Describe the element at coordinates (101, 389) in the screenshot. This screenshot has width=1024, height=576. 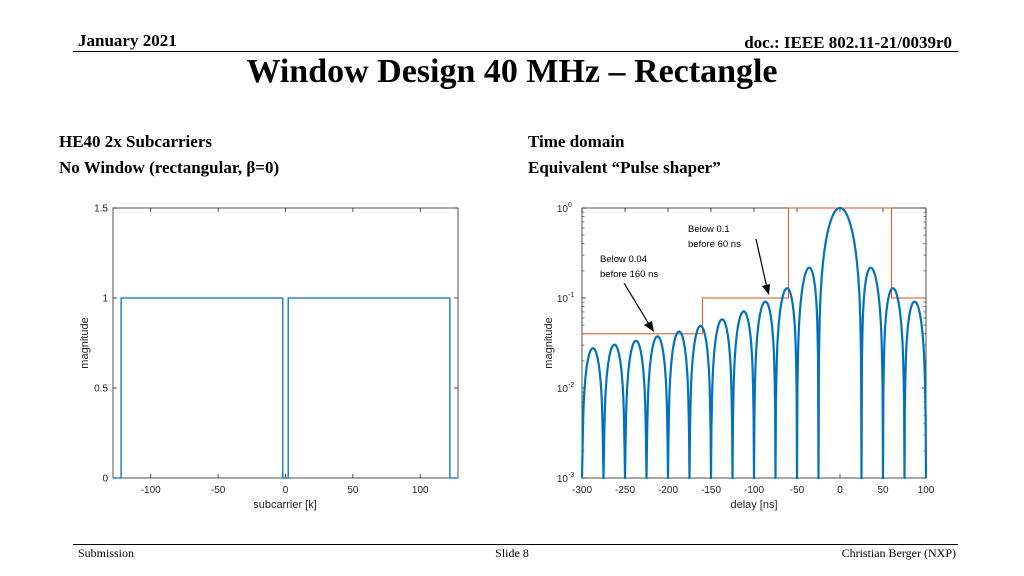
I see `freq-ytick-label: 0.5` at that location.